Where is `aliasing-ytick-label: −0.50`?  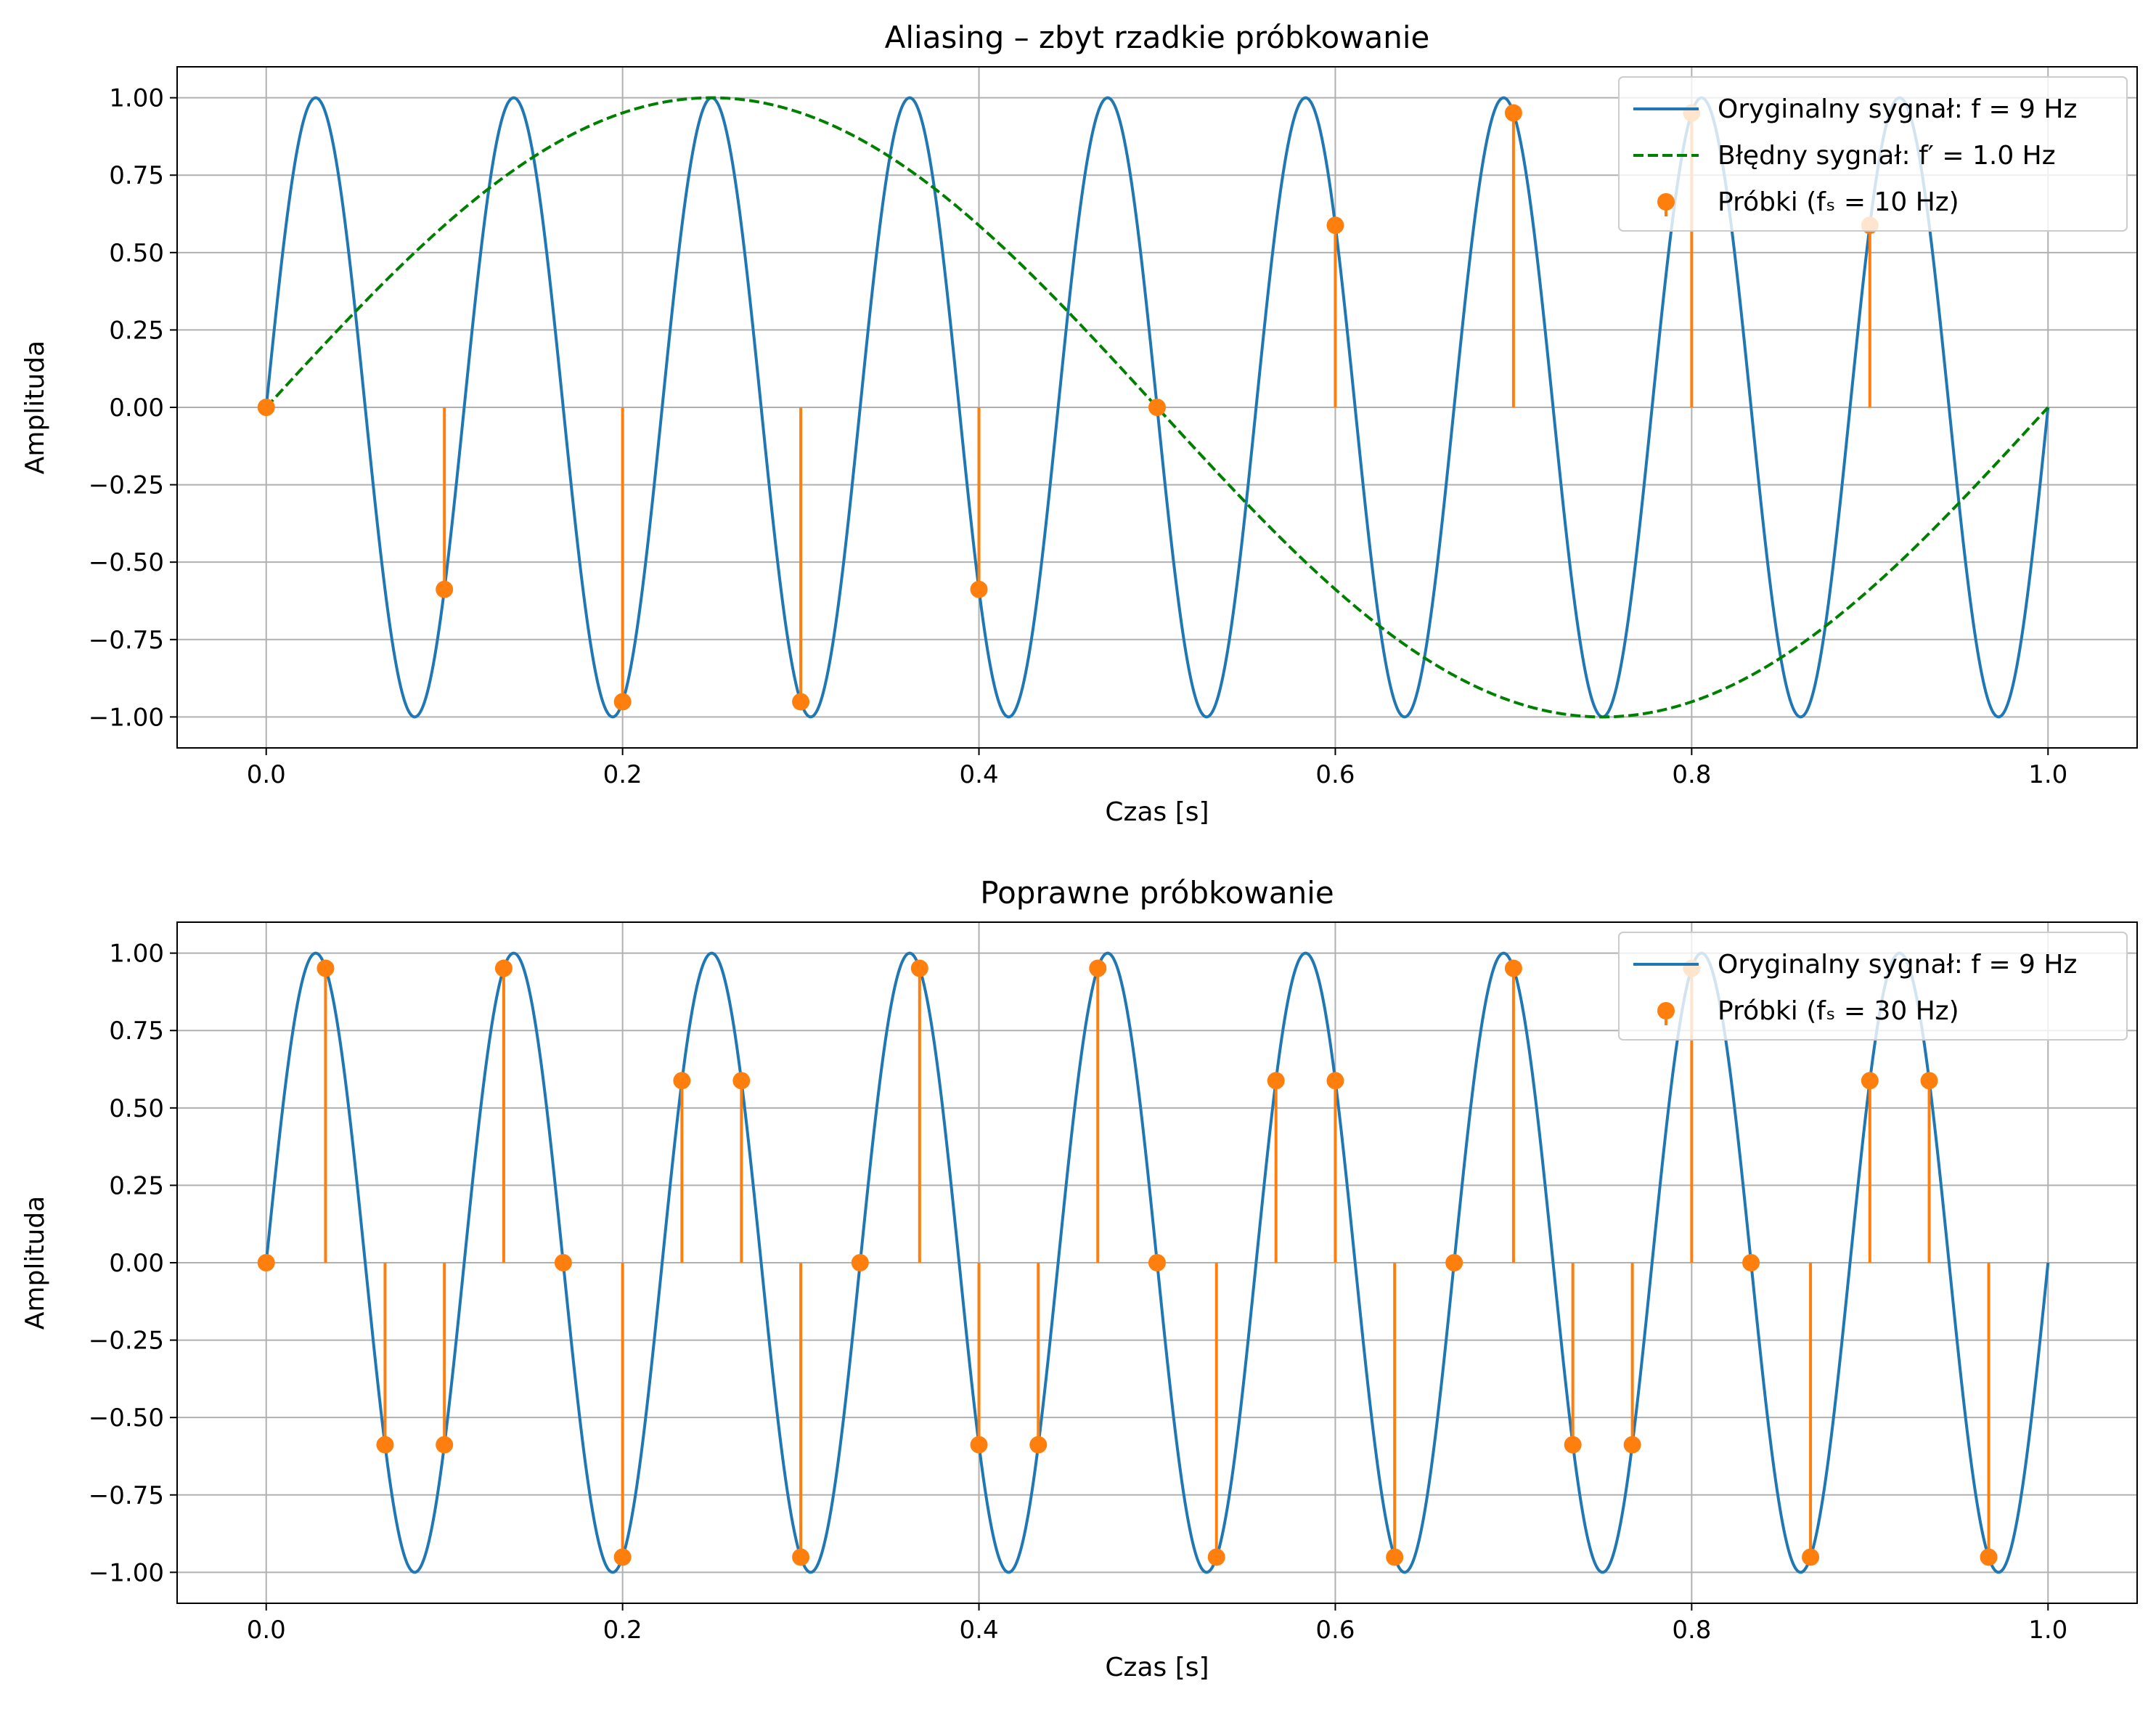
aliasing-ytick-label: −0.50 is located at coordinates (126, 562).